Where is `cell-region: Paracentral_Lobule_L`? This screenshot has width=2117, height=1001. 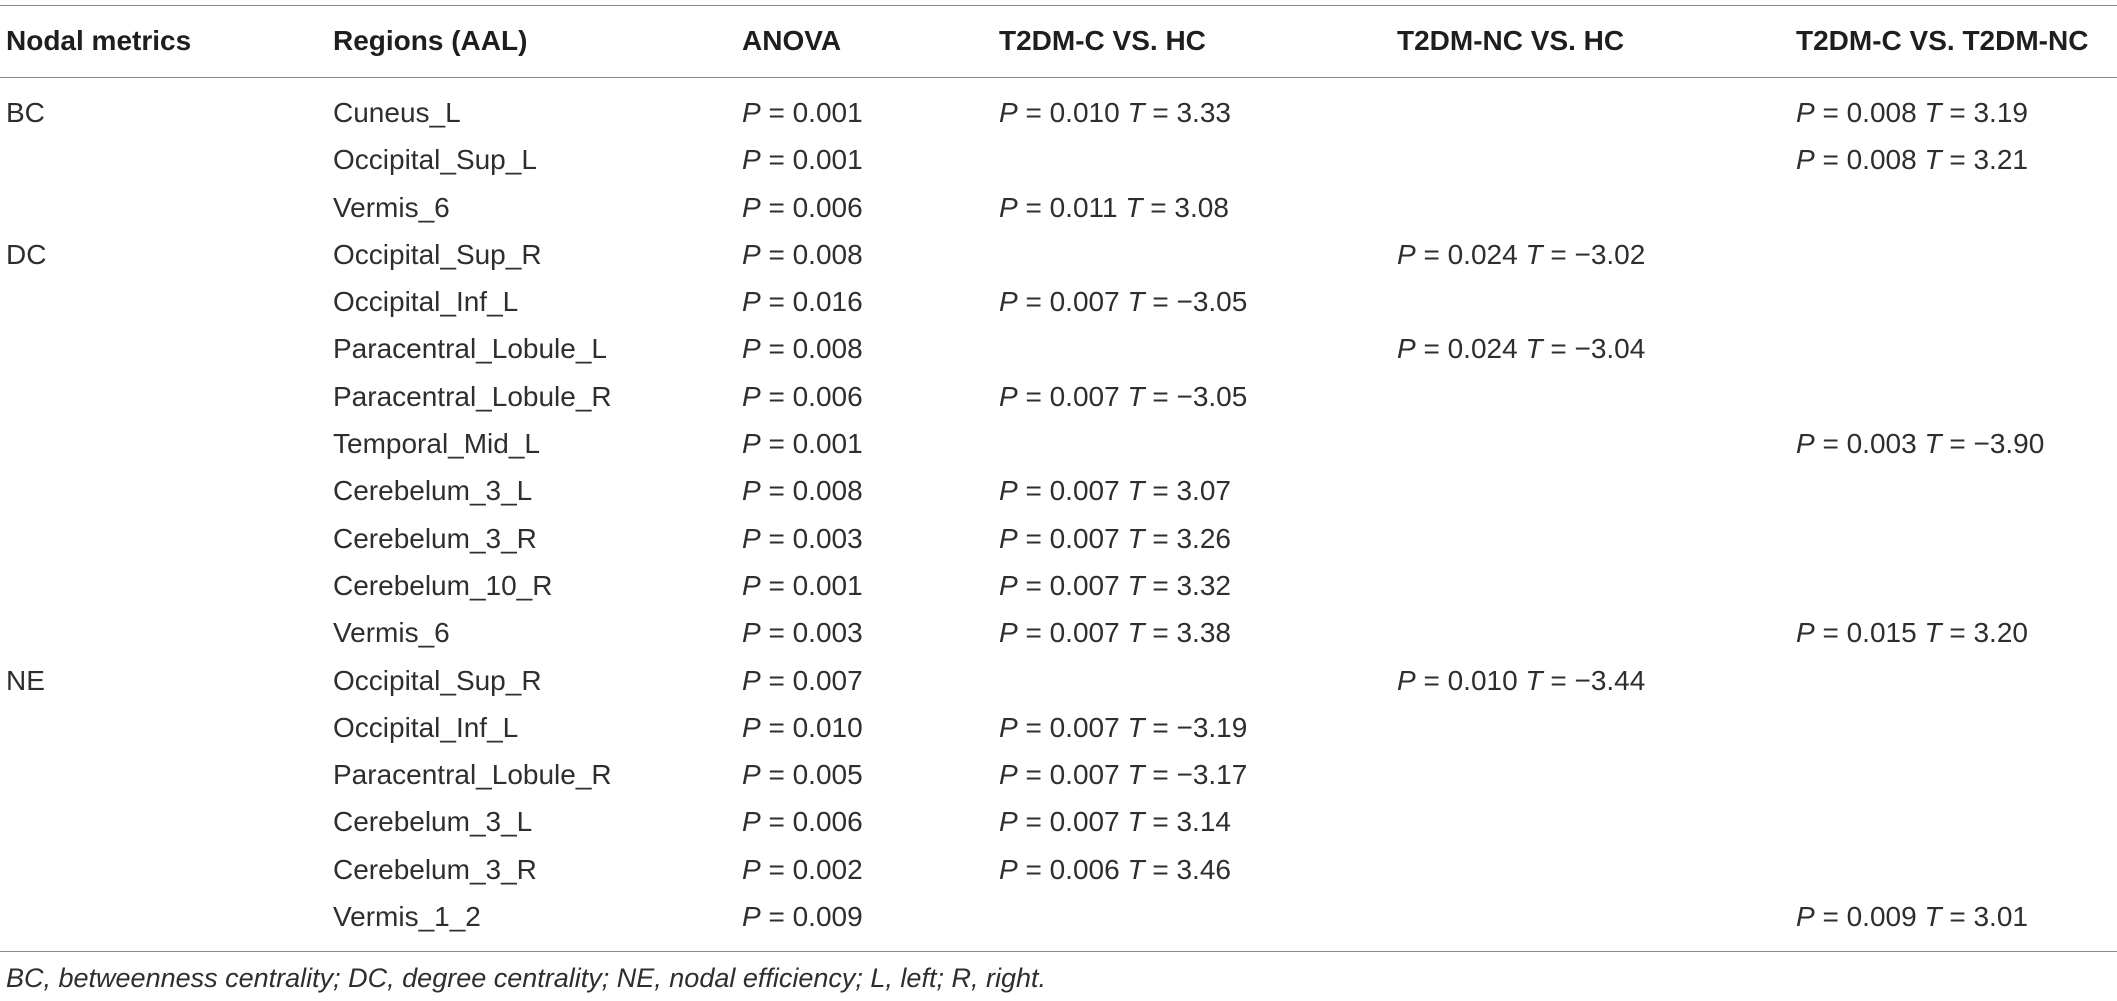 cell-region: Paracentral_Lobule_L is located at coordinates (470, 349).